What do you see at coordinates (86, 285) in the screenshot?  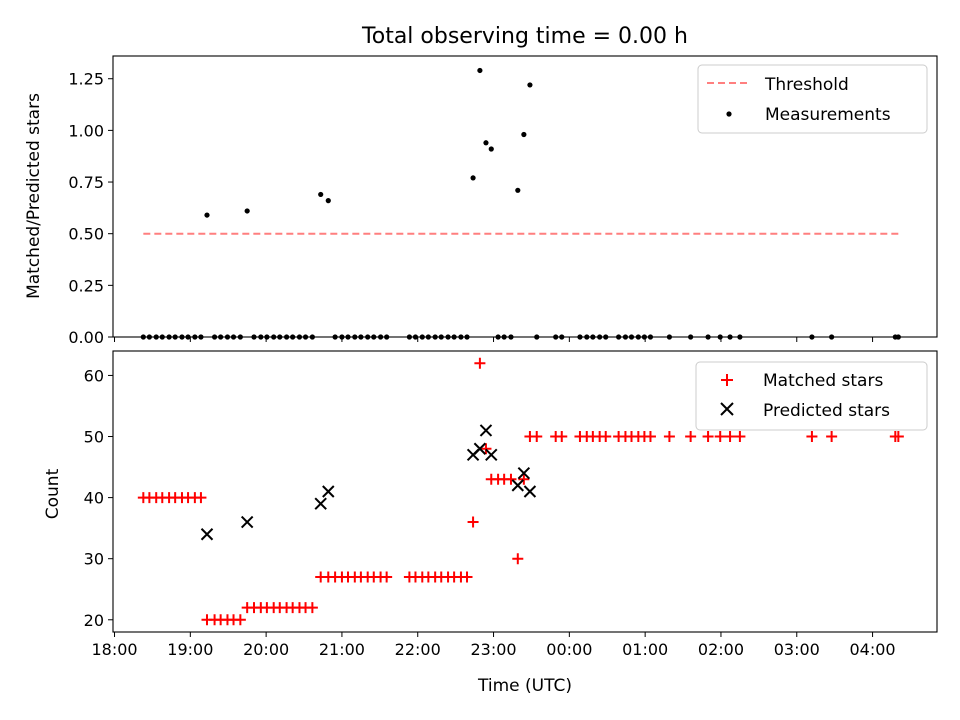 I see `top-y-tick-label: 0.25` at bounding box center [86, 285].